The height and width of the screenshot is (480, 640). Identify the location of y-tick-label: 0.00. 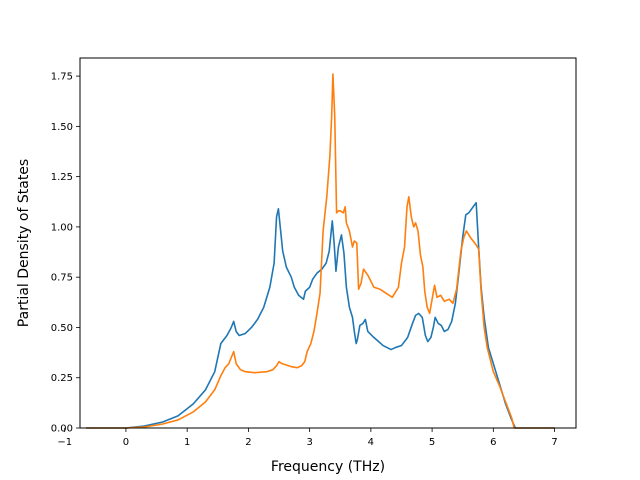
(62, 429).